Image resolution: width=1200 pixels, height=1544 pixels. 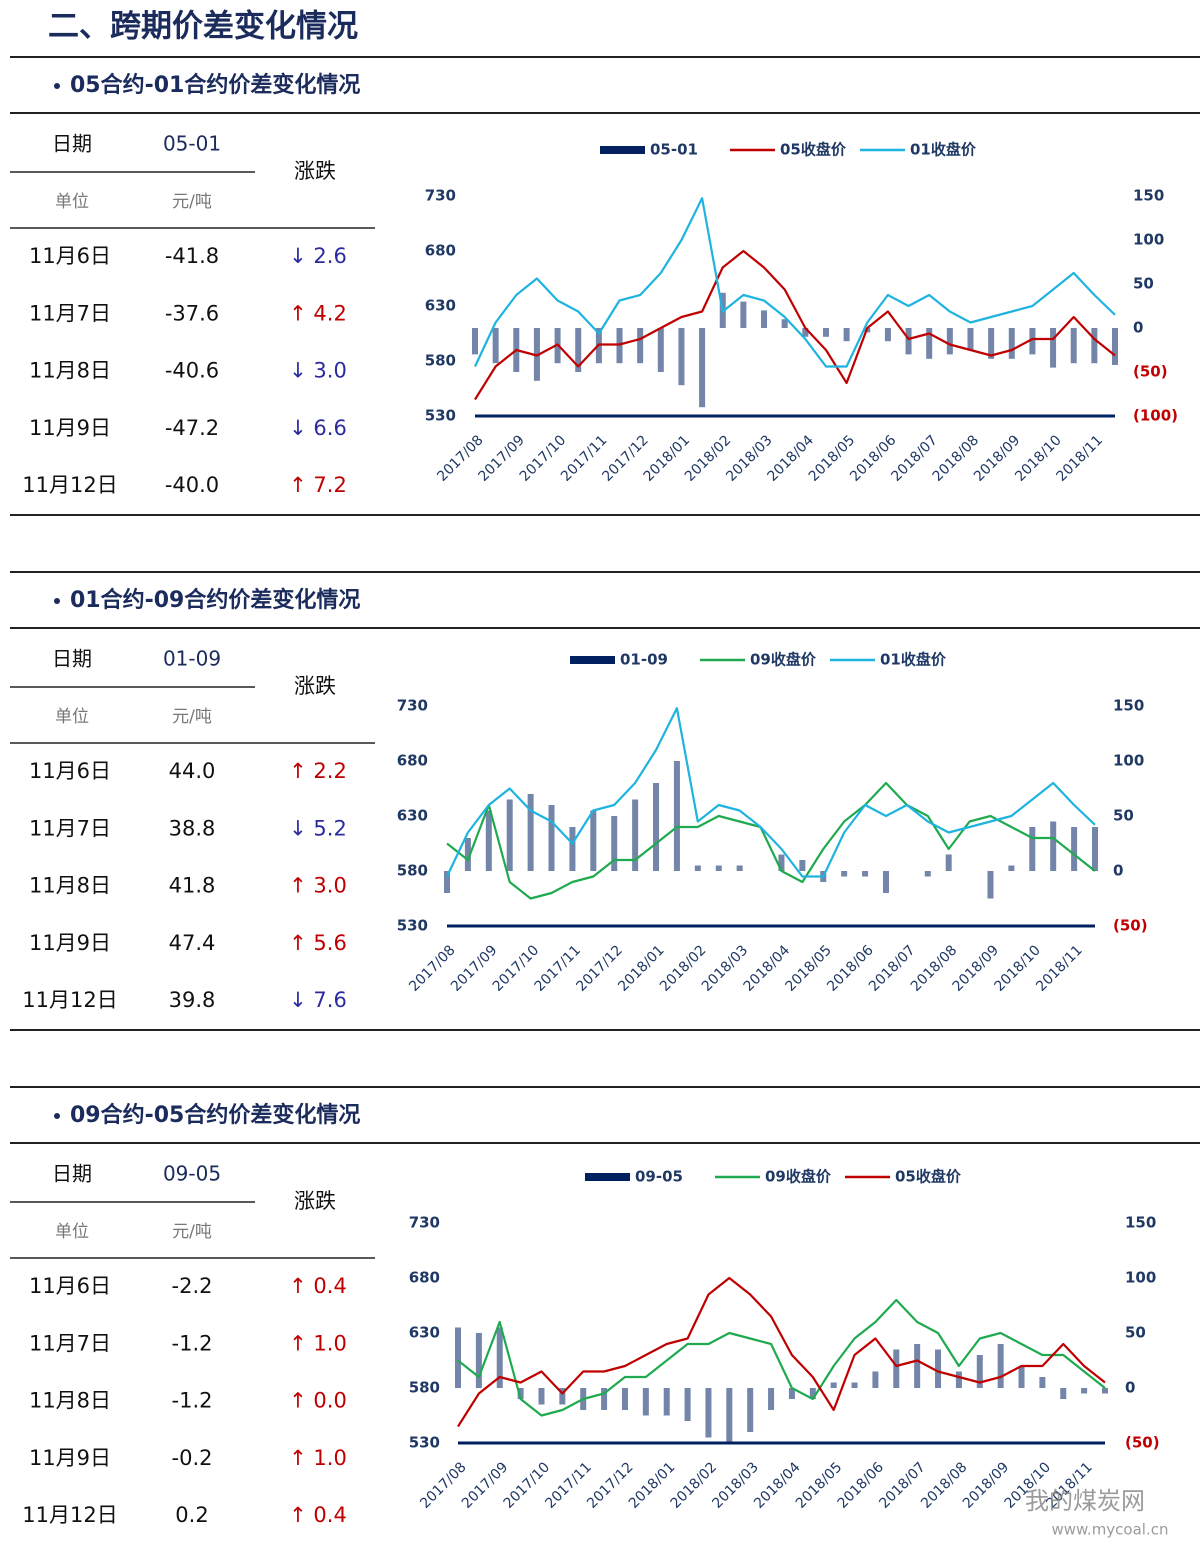 What do you see at coordinates (57, 86) in the screenshot?
I see `bullet` at bounding box center [57, 86].